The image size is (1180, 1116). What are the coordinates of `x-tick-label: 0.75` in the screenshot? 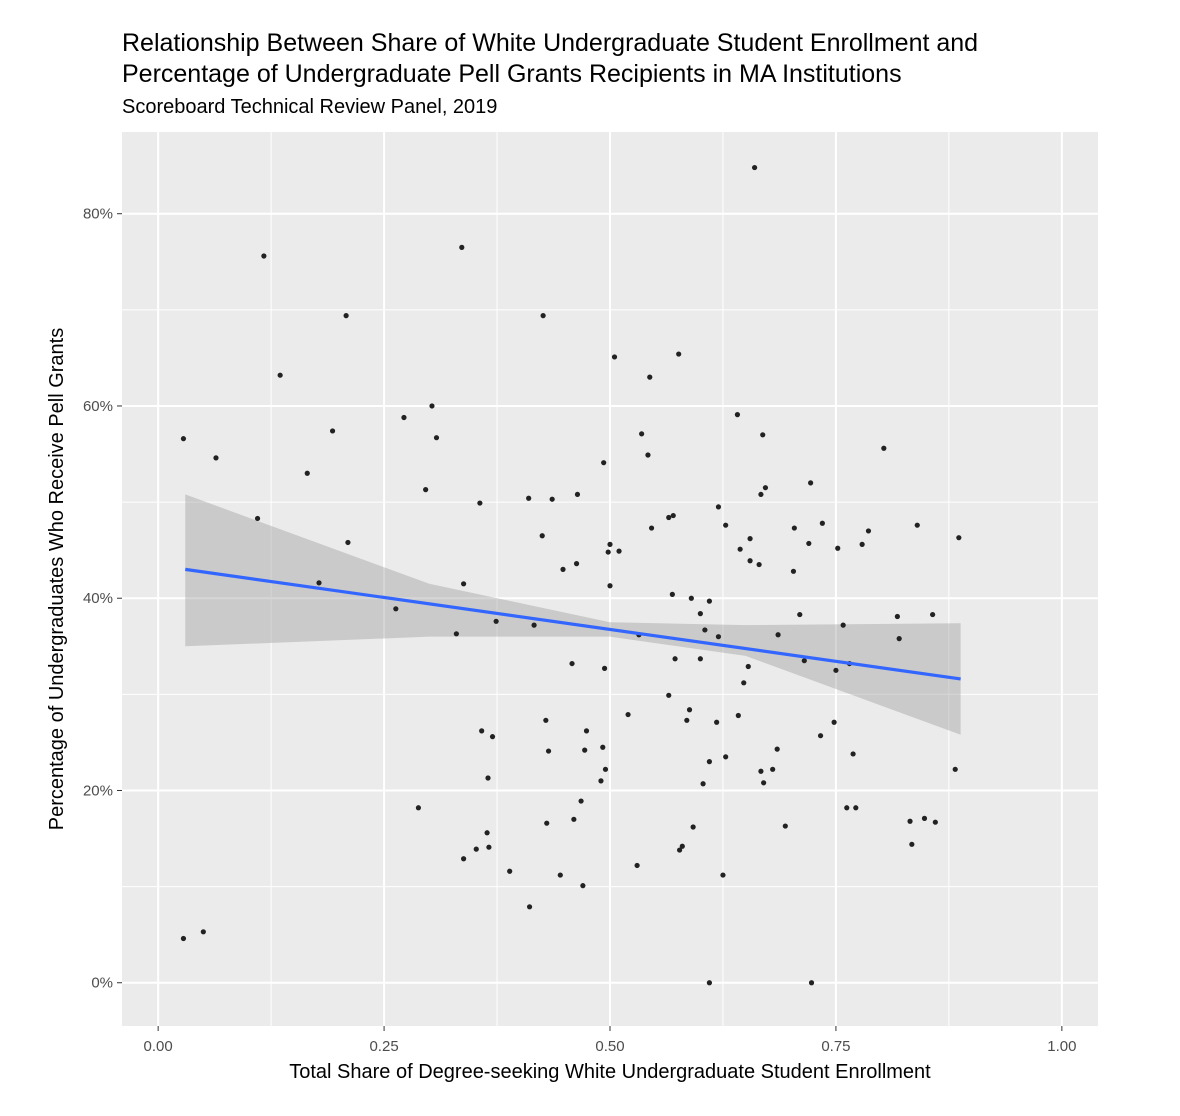 It's located at (835, 1046).